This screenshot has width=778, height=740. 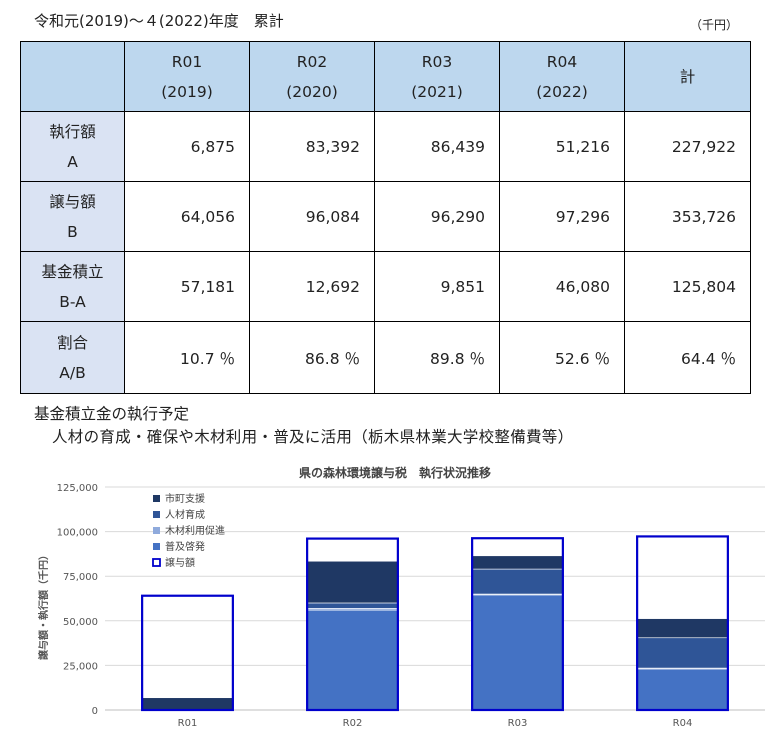 I want to click on table-cell: 64.4 ％, so click(x=687, y=357).